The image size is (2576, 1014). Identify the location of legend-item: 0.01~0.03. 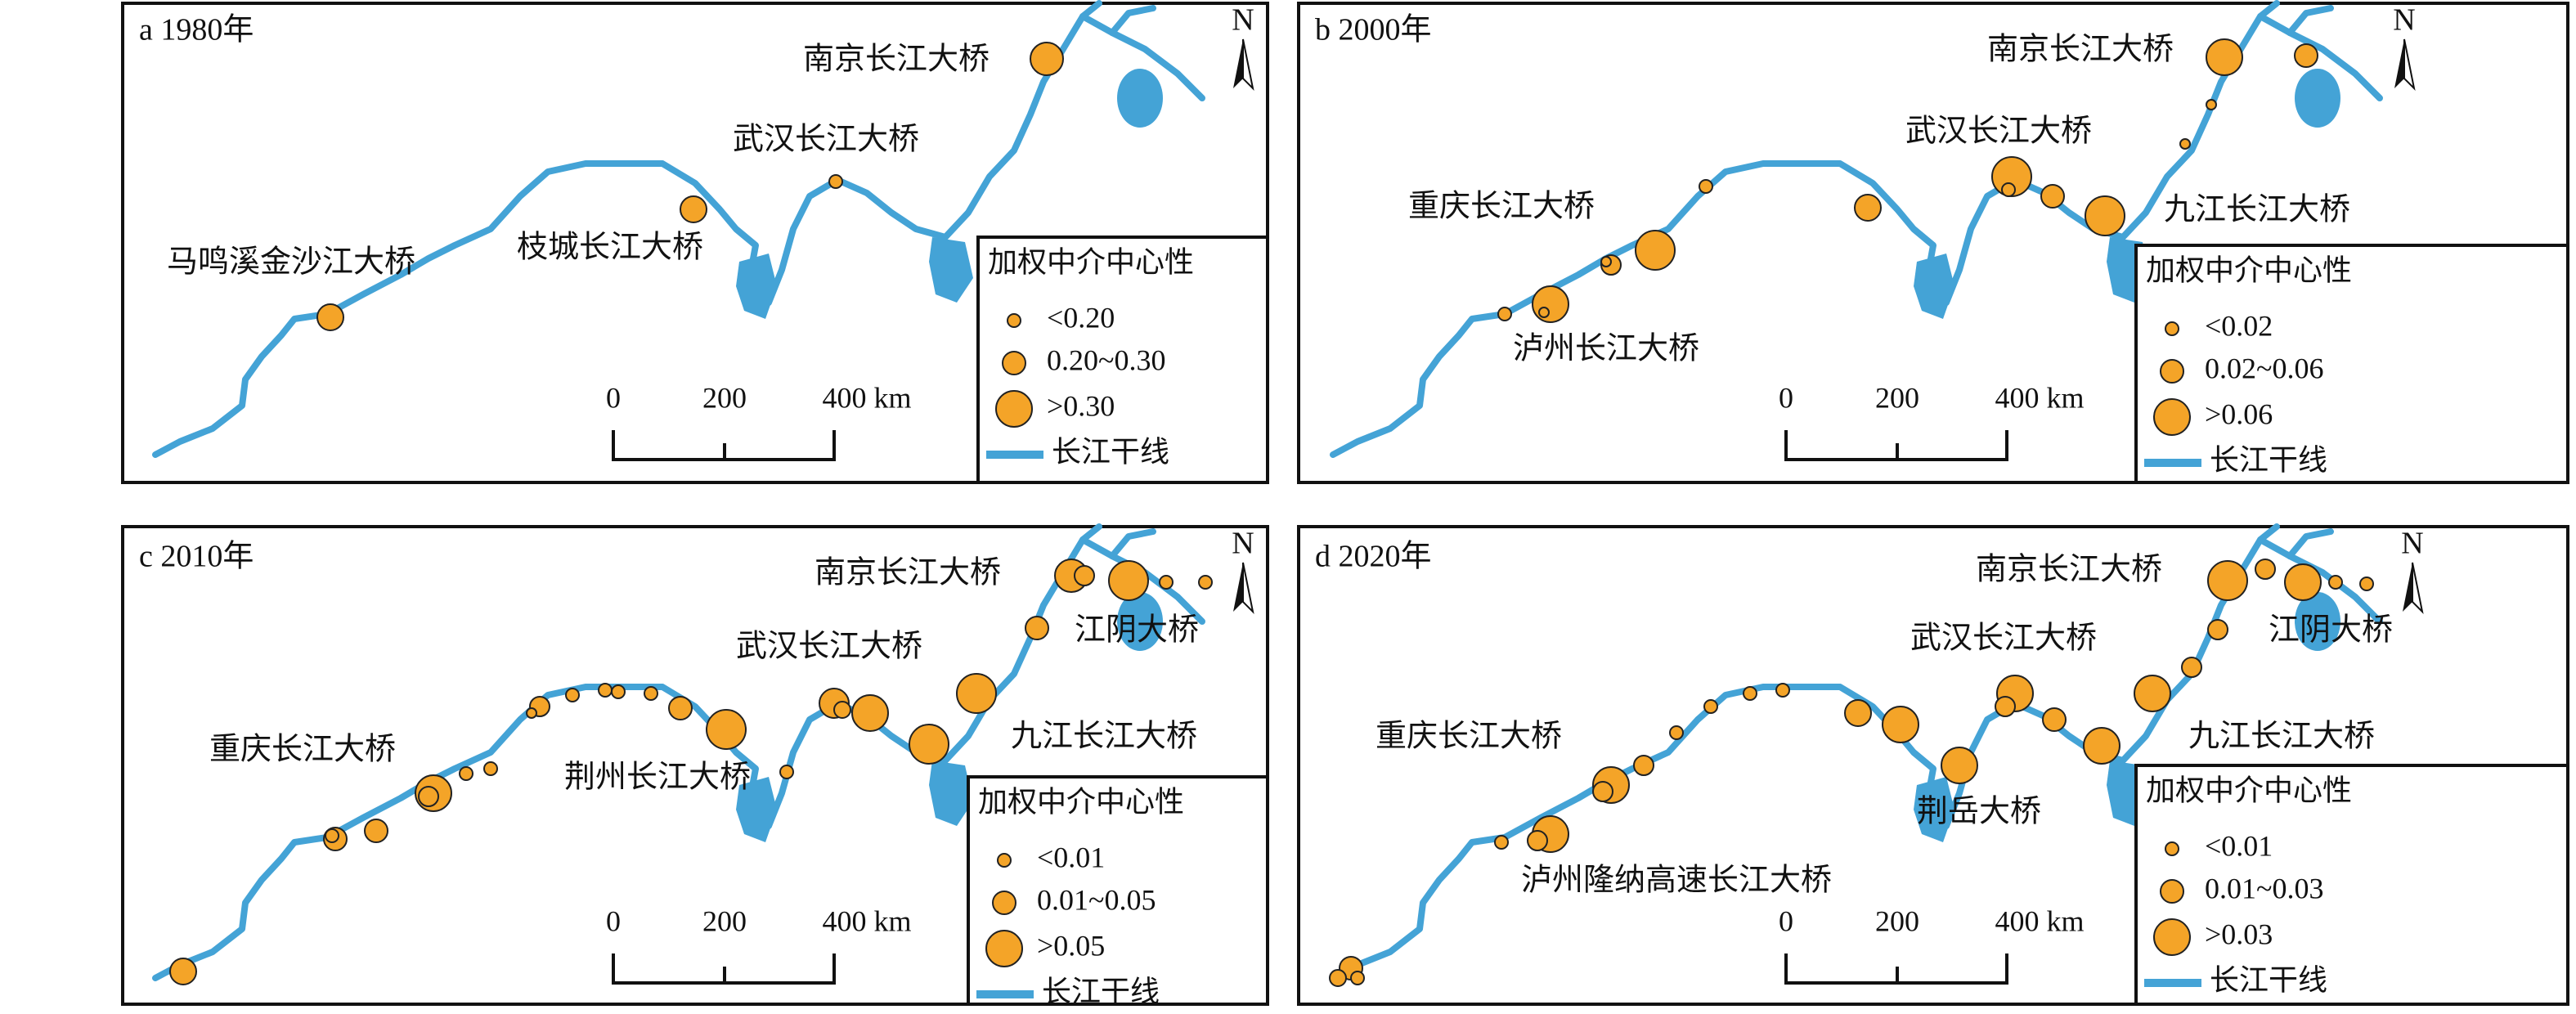
(2264, 888).